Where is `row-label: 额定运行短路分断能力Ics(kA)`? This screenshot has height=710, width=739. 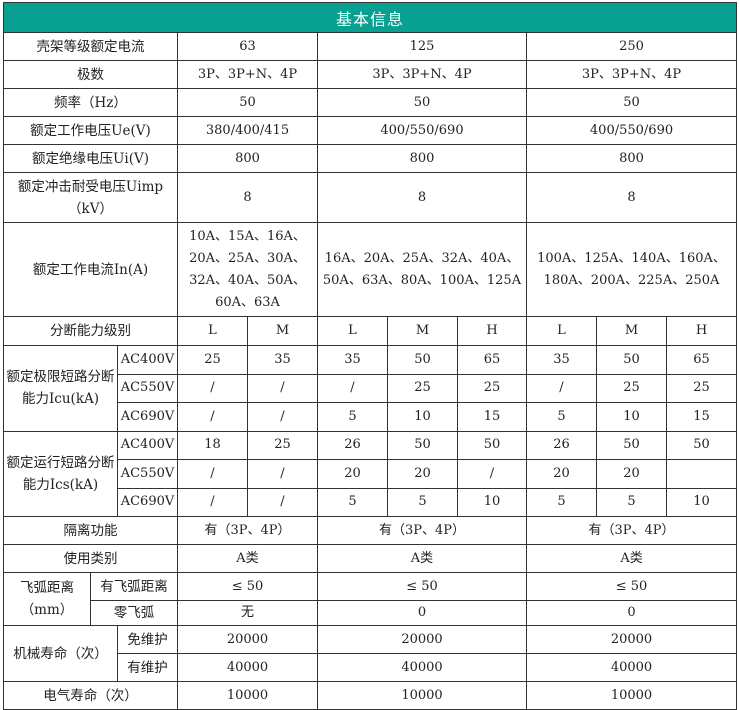 row-label: 额定运行短路分断能力Ics(kA) is located at coordinates (60, 473).